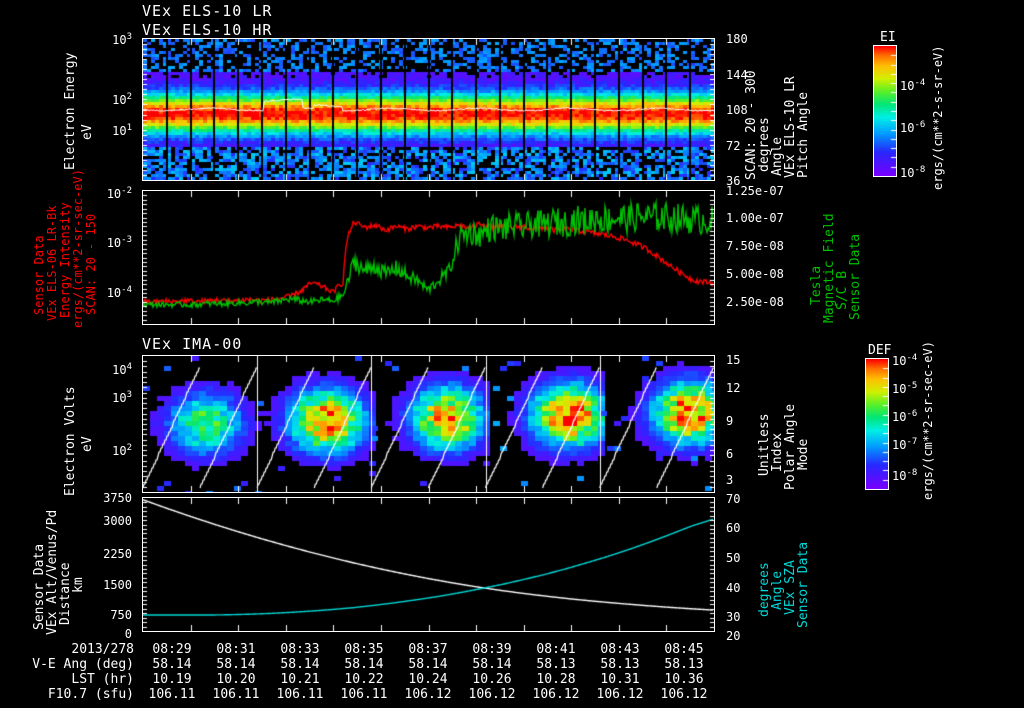 The height and width of the screenshot is (708, 1024). Describe the element at coordinates (117, 521) in the screenshot. I see `axis-tick-label: 3000` at that location.